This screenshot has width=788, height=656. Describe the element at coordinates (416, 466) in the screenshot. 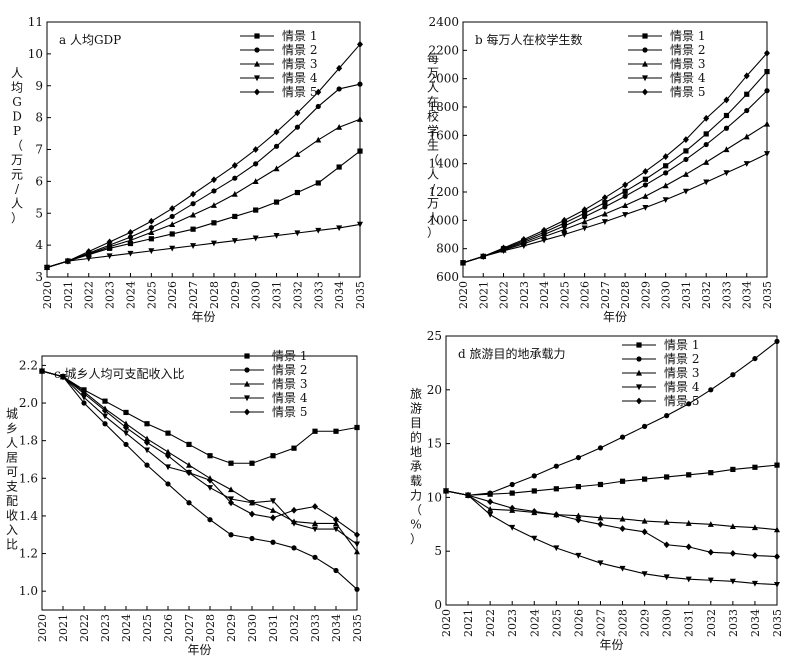

I see `y-axis-title: 旅游目的地承载力（%）` at that location.